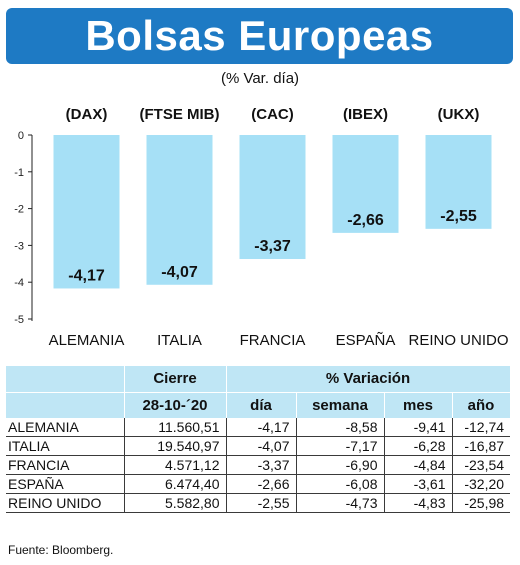 The height and width of the screenshot is (565, 520). What do you see at coordinates (340, 405) in the screenshot?
I see `column-header-semana: semana` at bounding box center [340, 405].